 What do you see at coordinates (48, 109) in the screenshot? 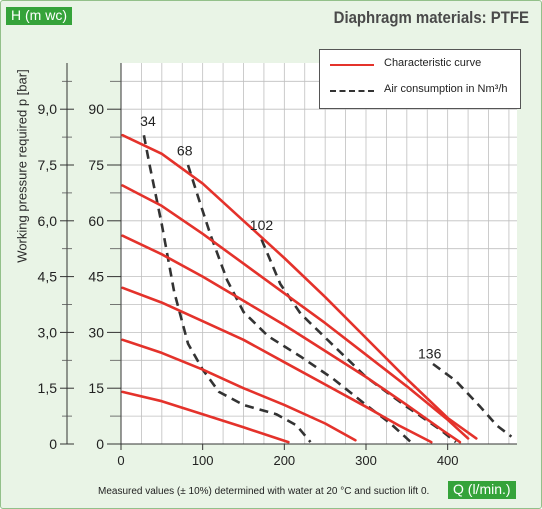
I see `pressure-tick-label: 9,0` at bounding box center [48, 109].